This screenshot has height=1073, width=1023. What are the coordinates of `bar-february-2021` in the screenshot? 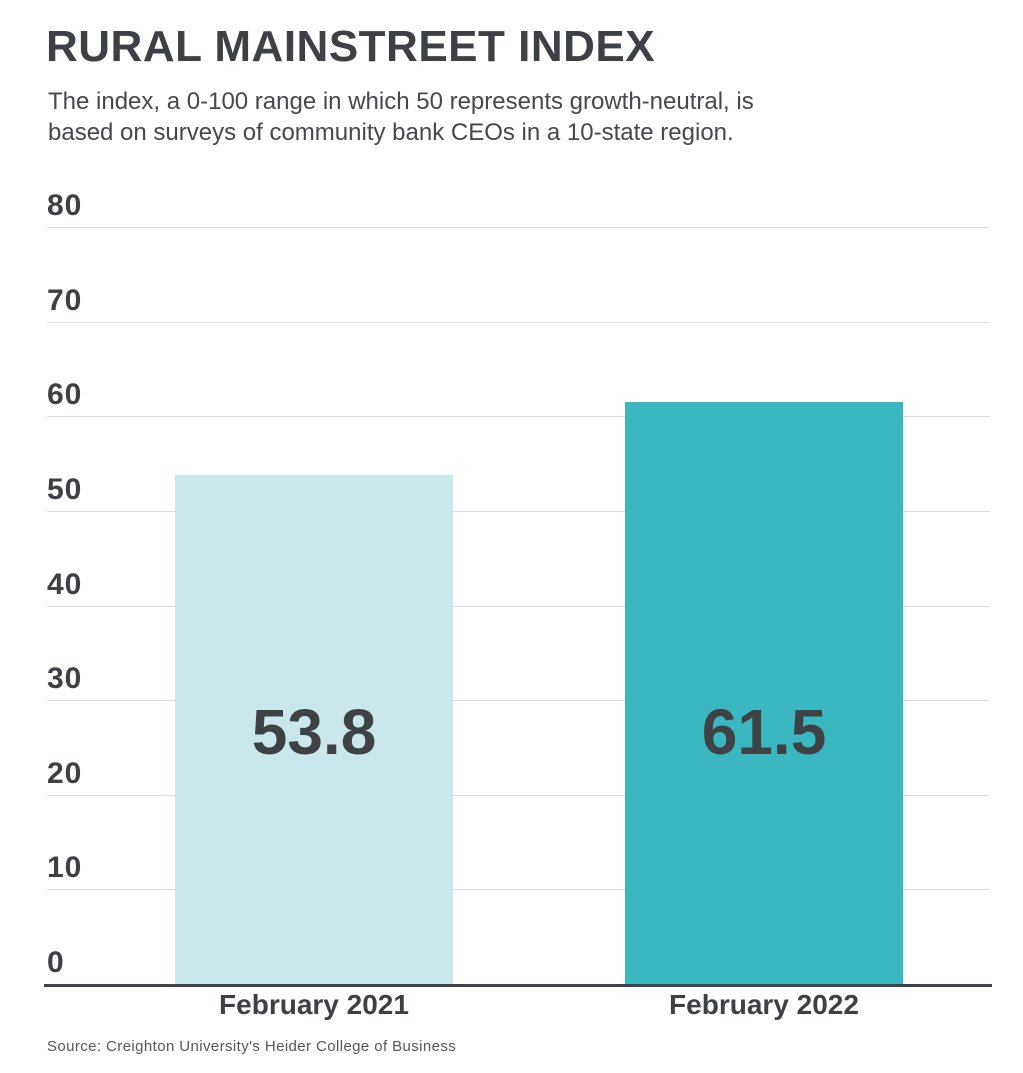 It's located at (314, 729).